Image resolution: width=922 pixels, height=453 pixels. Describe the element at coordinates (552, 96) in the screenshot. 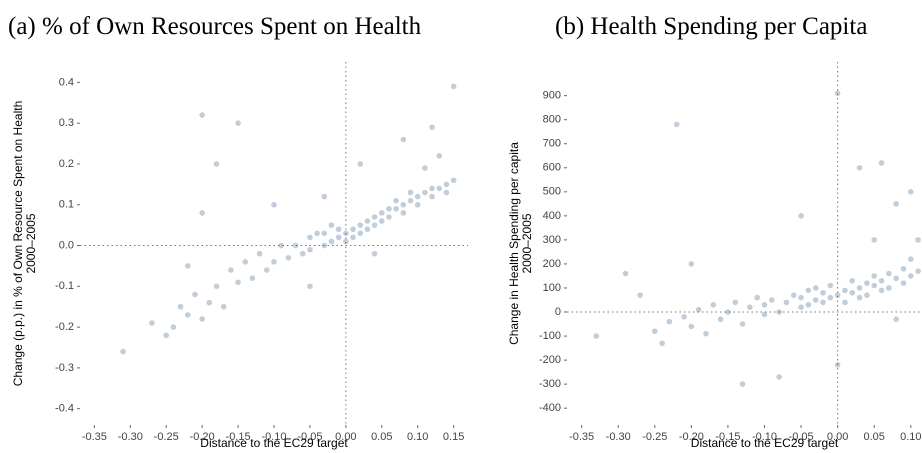

I see `y-tick-label: 900` at that location.